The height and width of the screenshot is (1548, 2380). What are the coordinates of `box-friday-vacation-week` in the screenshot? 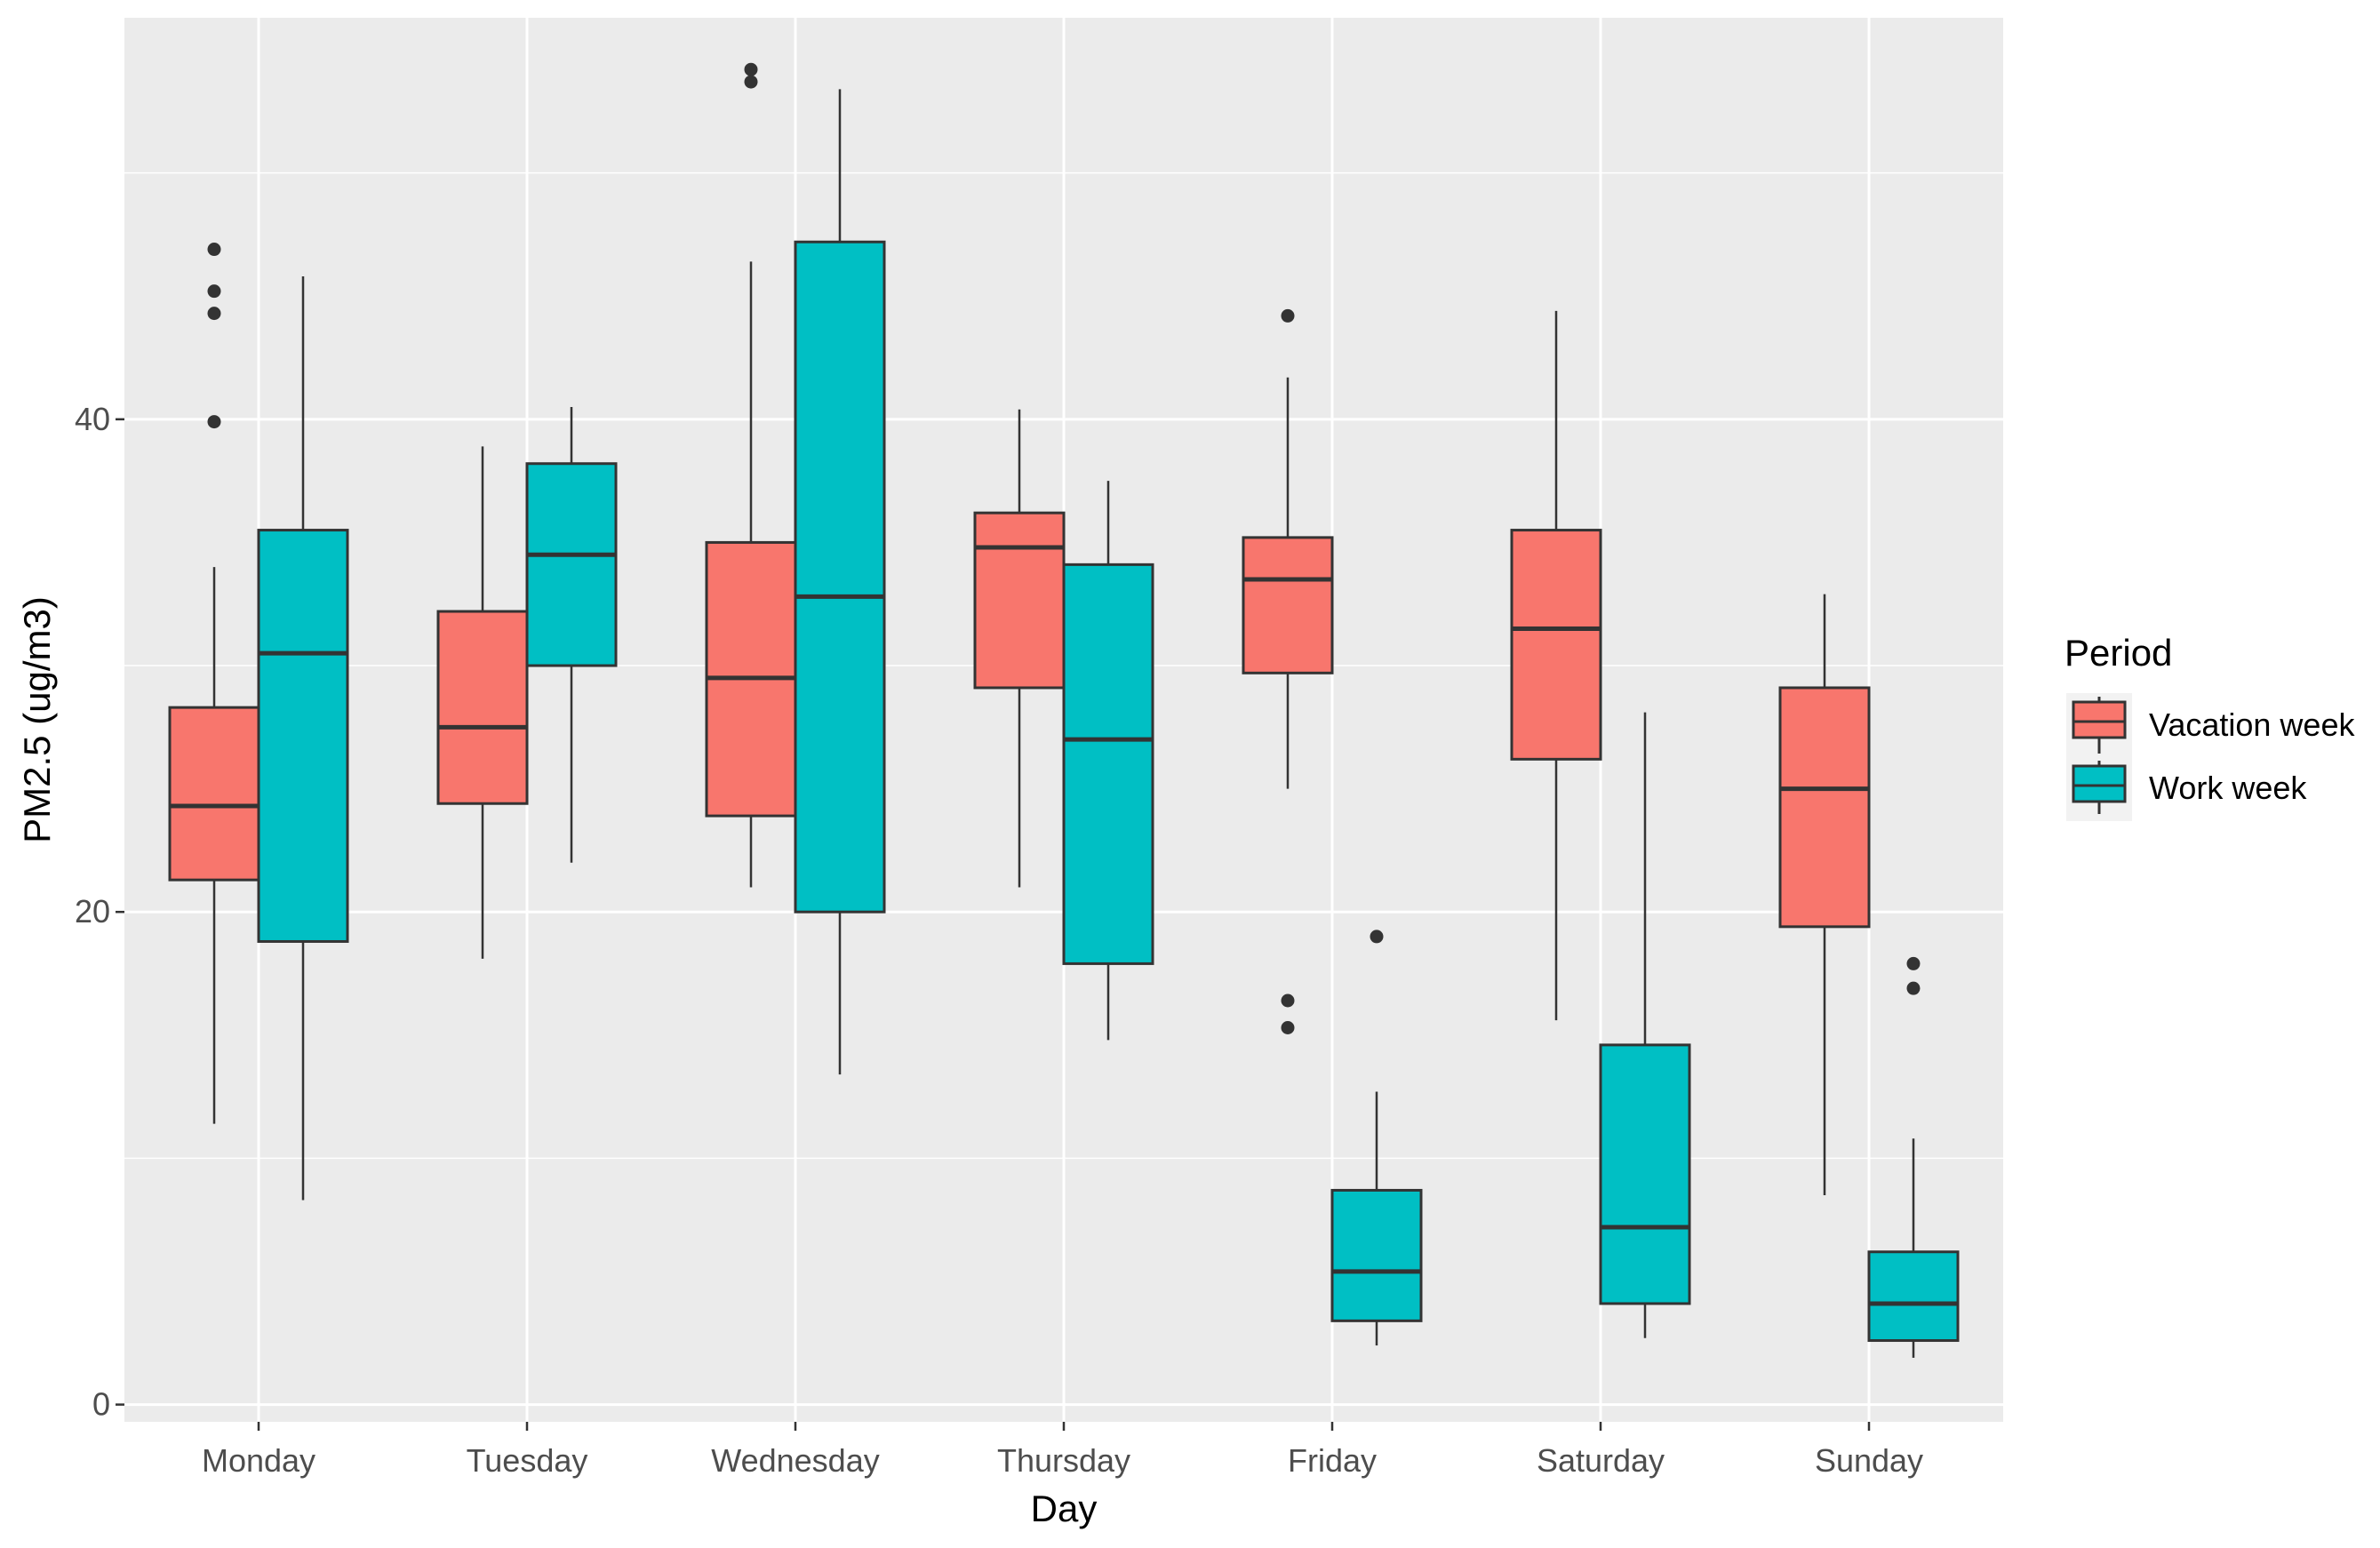 It's located at (1288, 671).